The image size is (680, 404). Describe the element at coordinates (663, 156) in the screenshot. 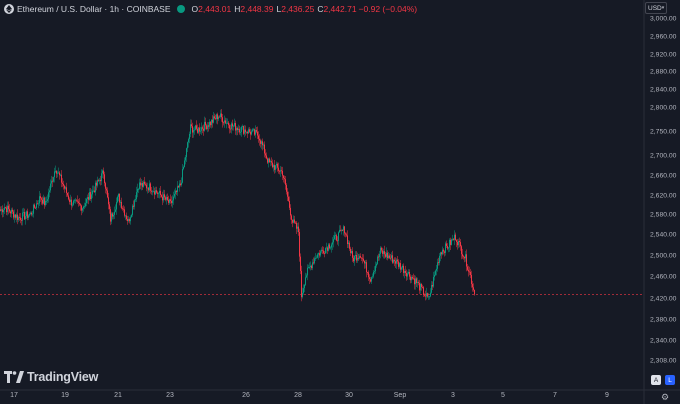

I see `price-tick-label: 2,700.00` at that location.